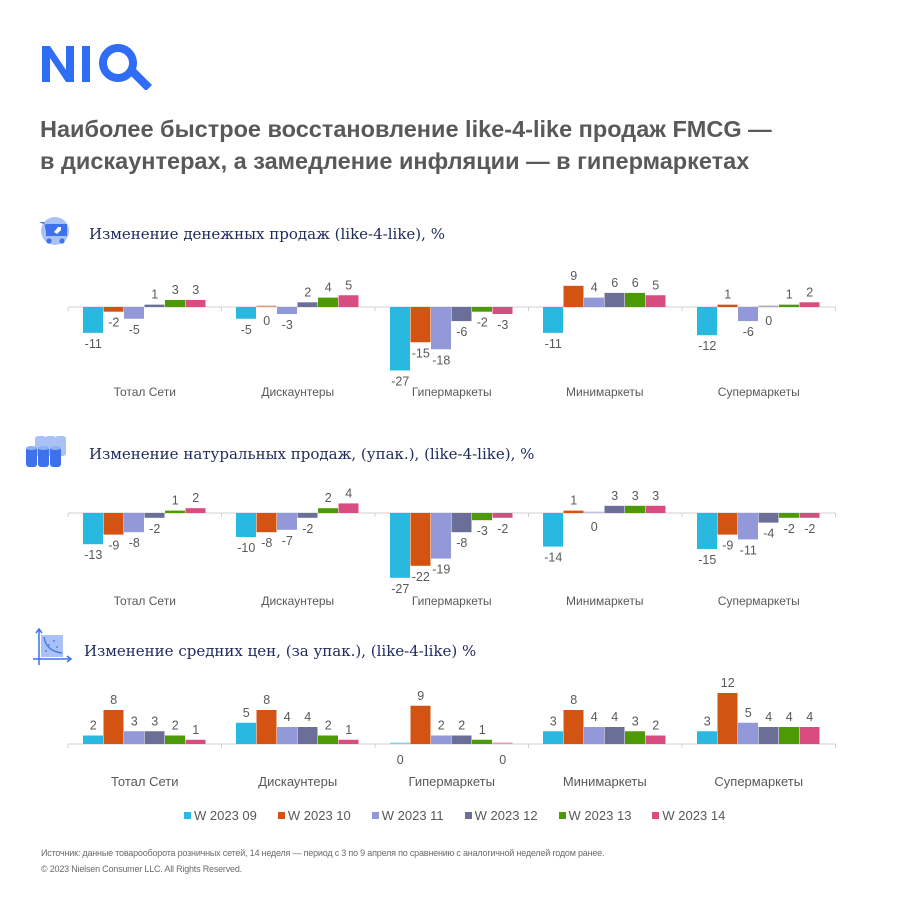 This screenshot has height=900, width=900. What do you see at coordinates (412, 815) in the screenshot?
I see `legend-label: W 2023 11` at bounding box center [412, 815].